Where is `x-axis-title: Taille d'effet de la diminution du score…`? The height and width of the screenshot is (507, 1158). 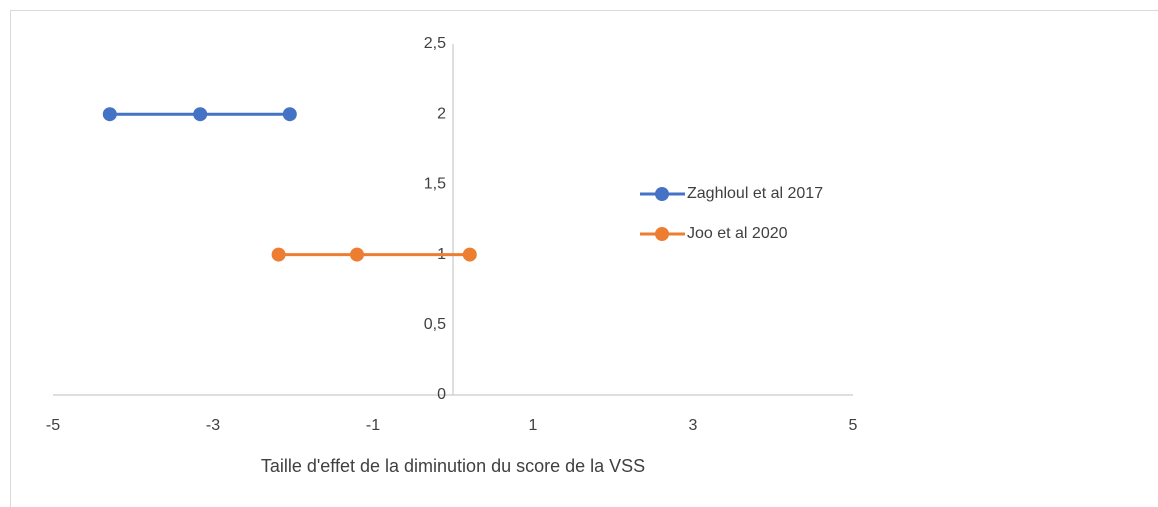 x-axis-title: Taille d'effet de la diminution du score… is located at coordinates (453, 466).